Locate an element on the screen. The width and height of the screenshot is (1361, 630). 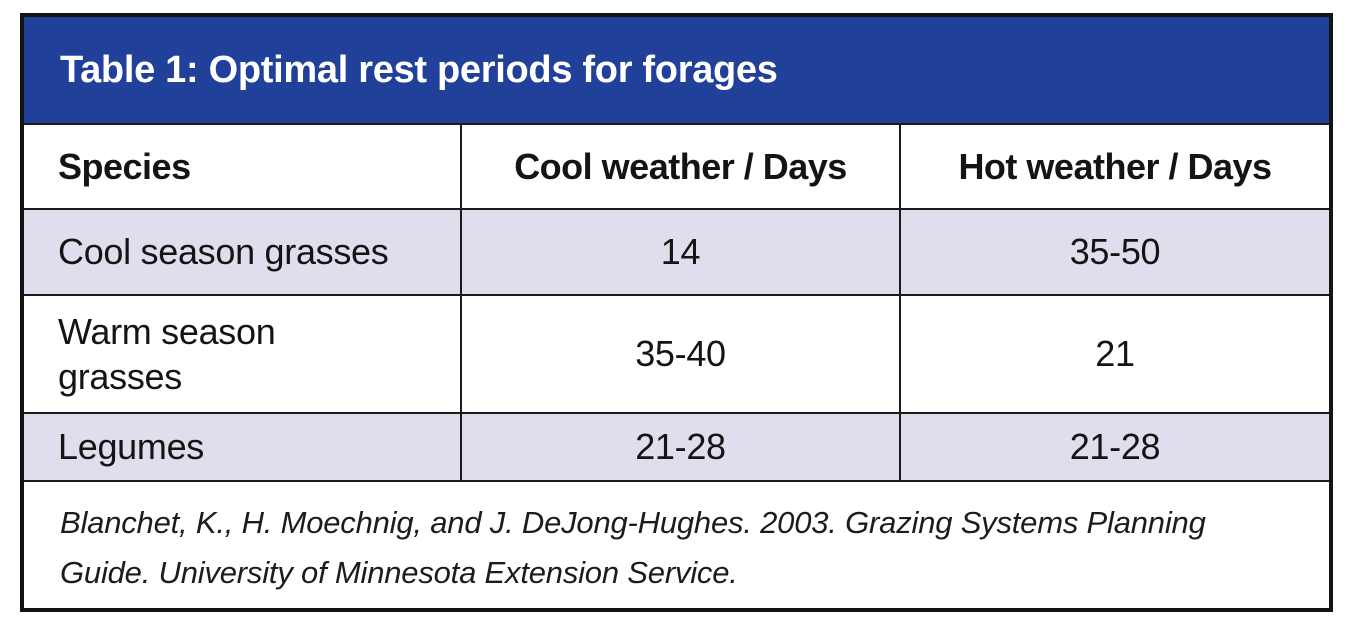
days-value: 35-50 is located at coordinates (1115, 251).